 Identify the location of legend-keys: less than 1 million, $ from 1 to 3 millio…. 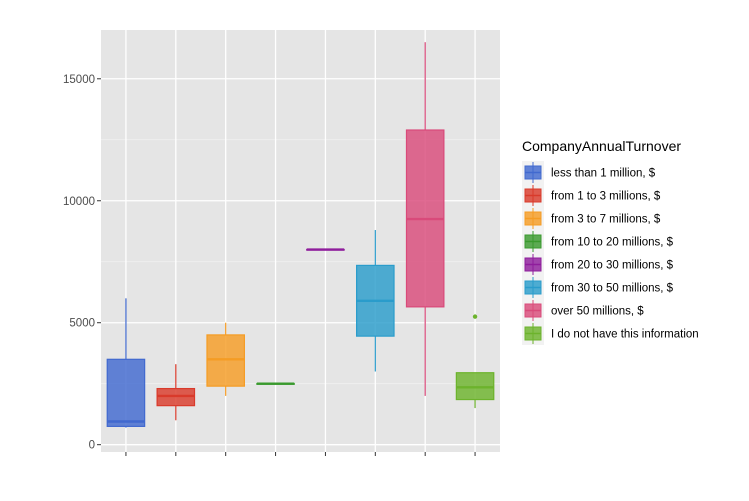
(610, 253).